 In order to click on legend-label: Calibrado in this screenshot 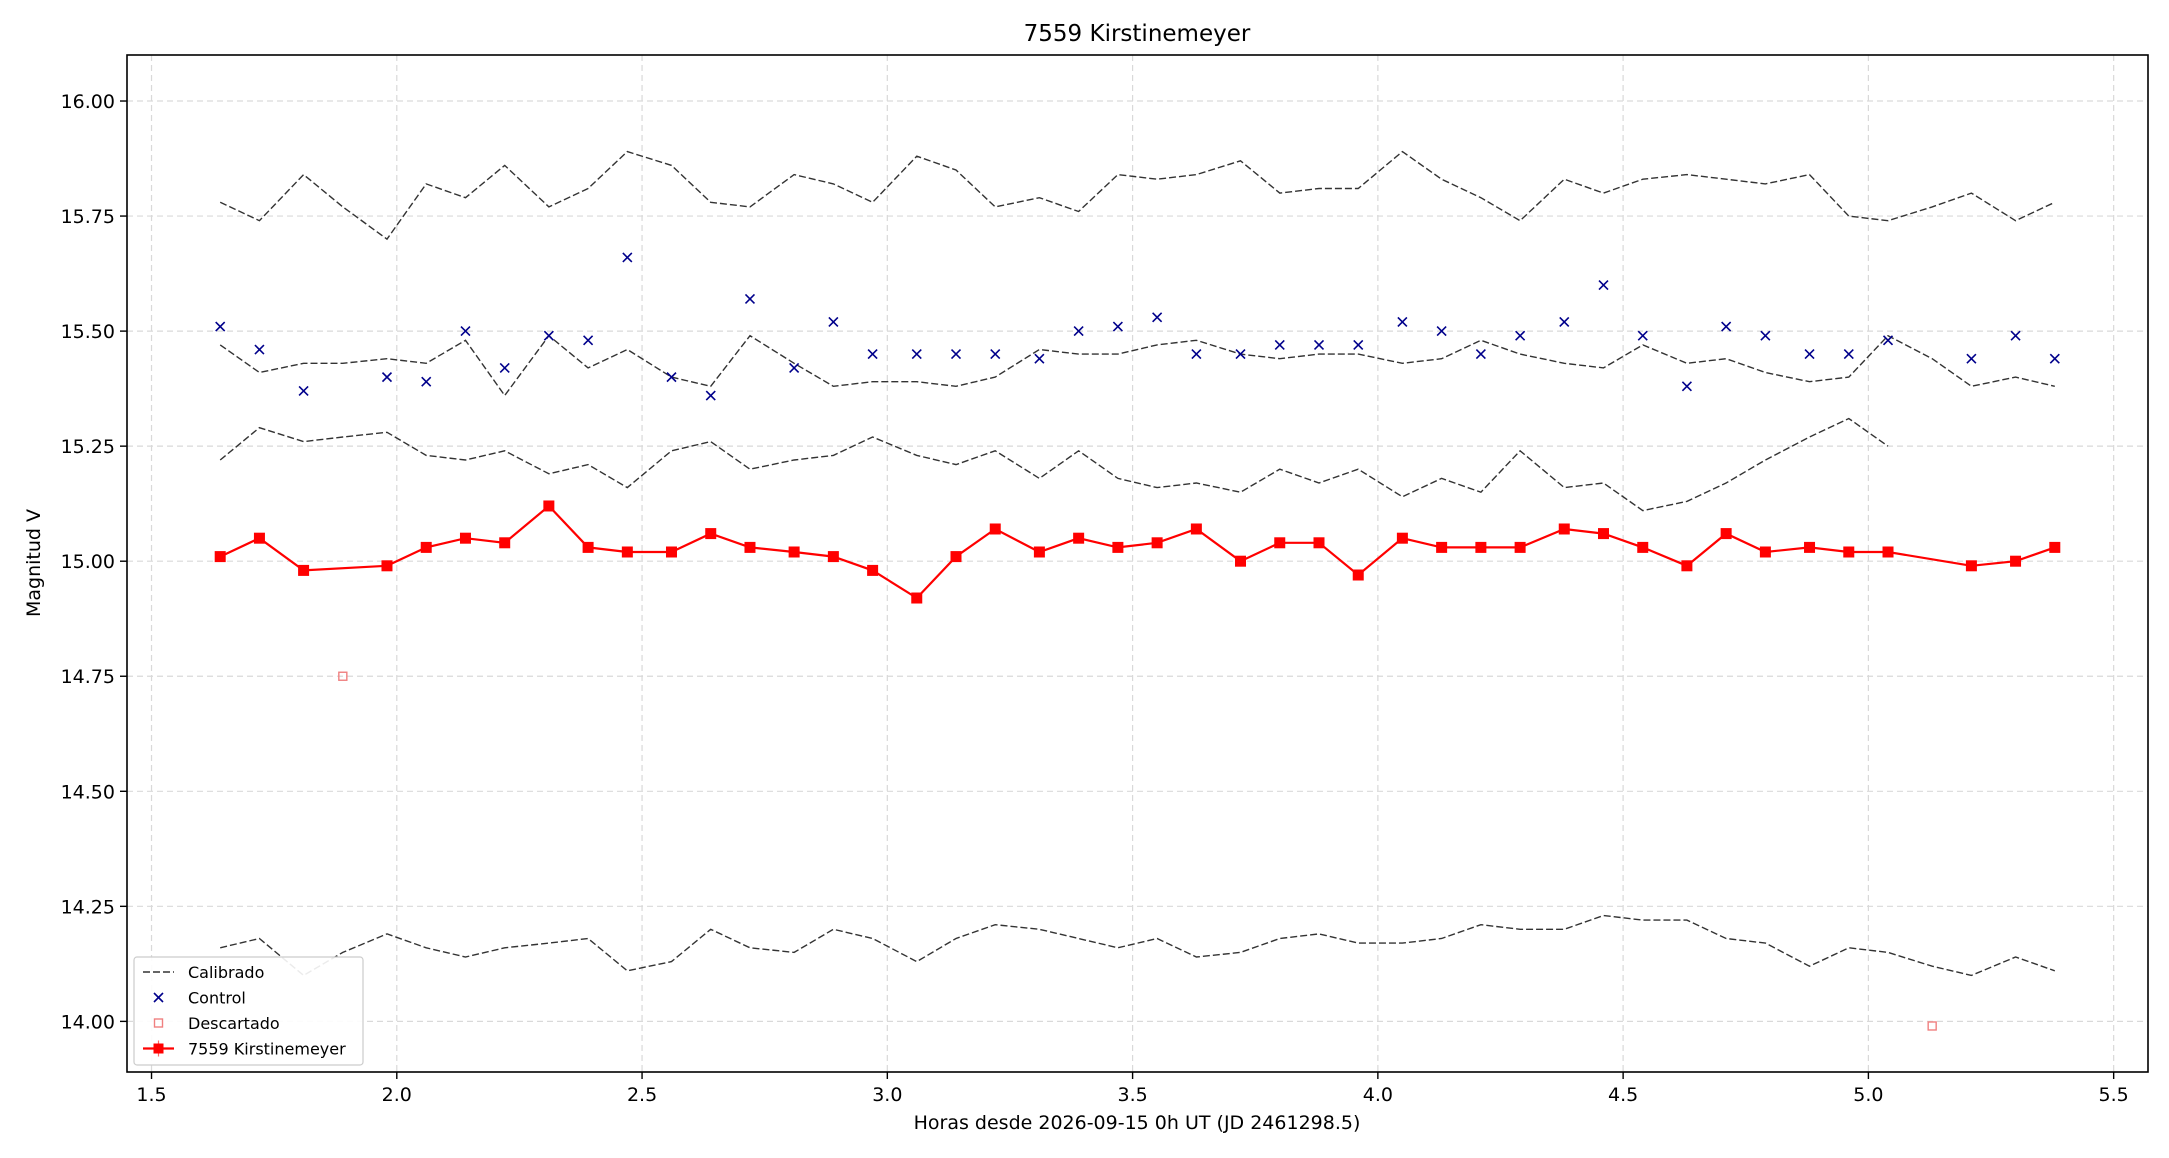, I will do `click(226, 972)`.